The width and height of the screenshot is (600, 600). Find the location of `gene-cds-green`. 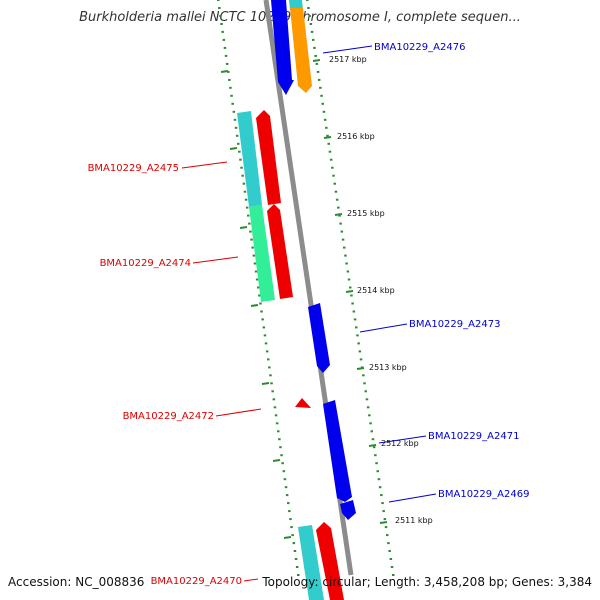

gene-cds-green is located at coordinates (262, 253).